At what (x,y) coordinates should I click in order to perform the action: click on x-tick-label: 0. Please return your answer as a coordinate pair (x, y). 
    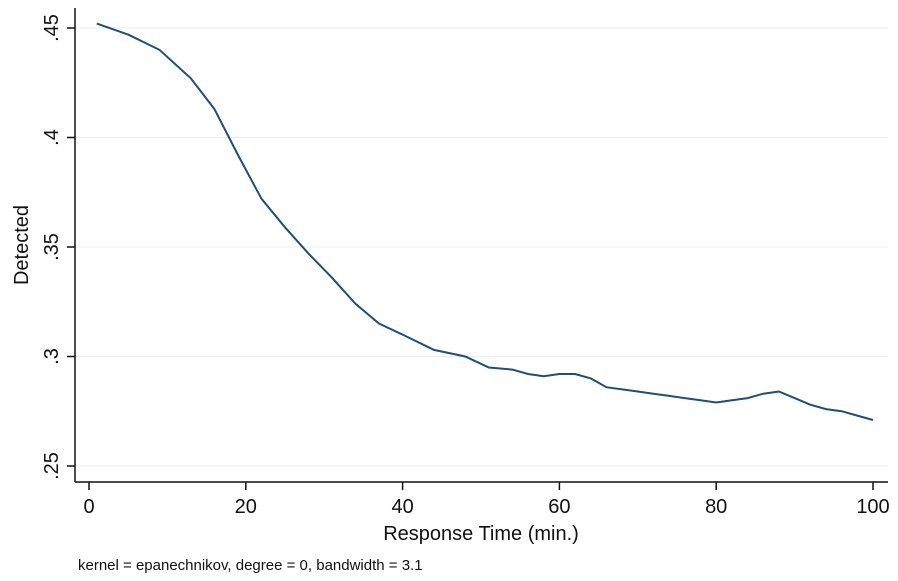
    Looking at the image, I should click on (88, 507).